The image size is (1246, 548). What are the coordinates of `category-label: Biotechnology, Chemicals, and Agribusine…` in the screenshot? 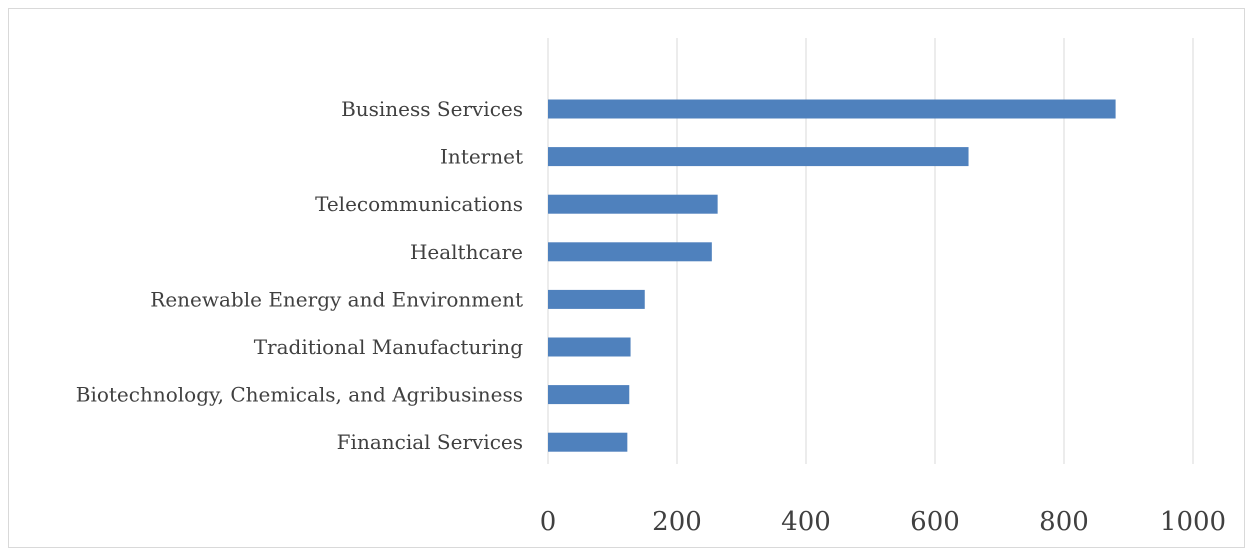 It's located at (299, 395).